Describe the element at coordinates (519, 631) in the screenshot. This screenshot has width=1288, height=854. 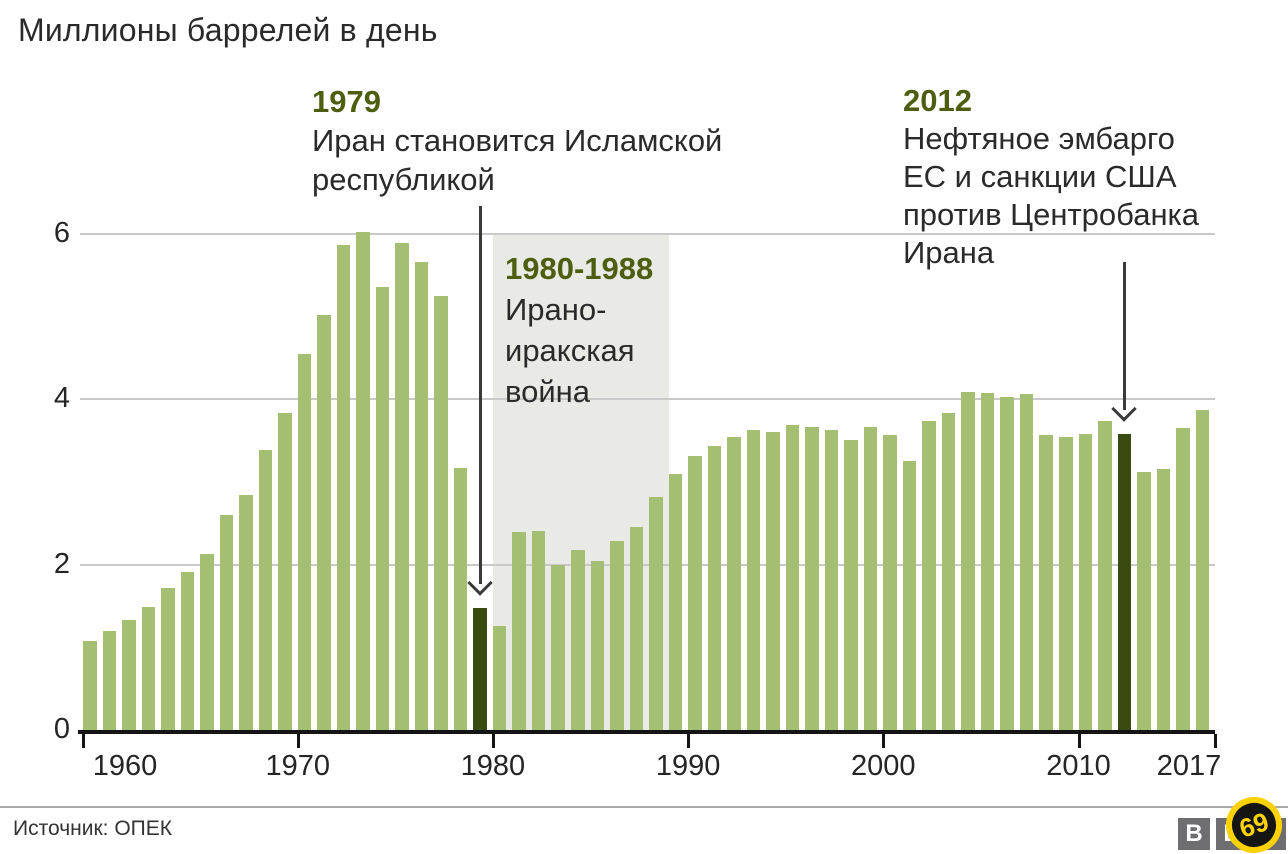
I see `bar-1982` at that location.